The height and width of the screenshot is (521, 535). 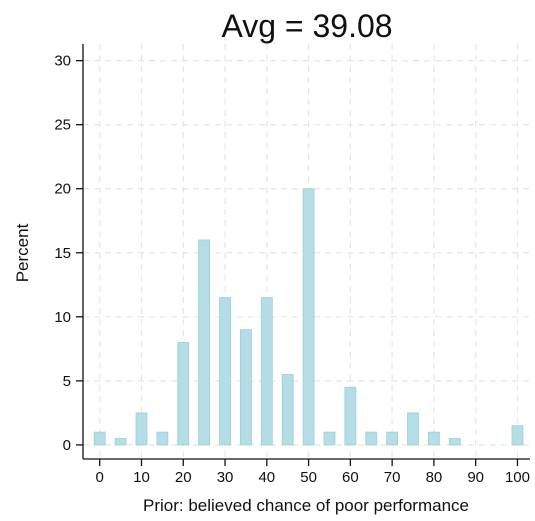 What do you see at coordinates (62, 61) in the screenshot?
I see `y-tick-label: 30` at bounding box center [62, 61].